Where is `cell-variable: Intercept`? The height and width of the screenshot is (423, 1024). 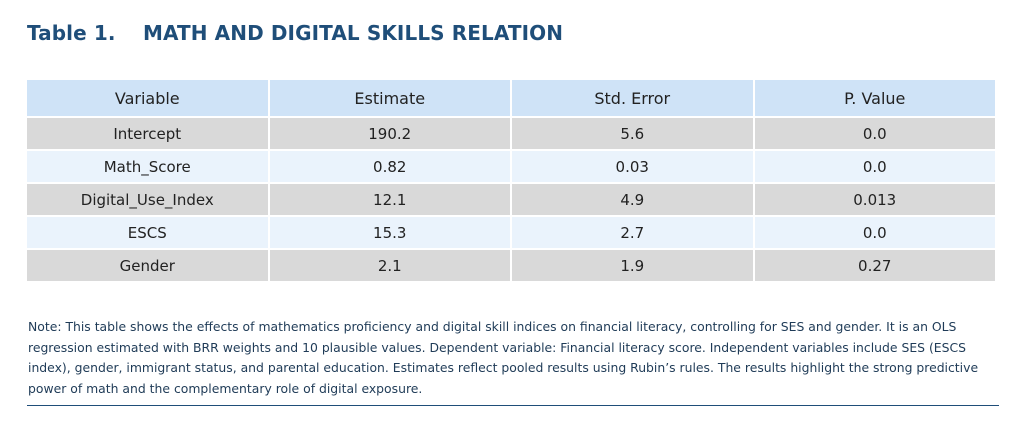
cell-variable: Intercept is located at coordinates (147, 133).